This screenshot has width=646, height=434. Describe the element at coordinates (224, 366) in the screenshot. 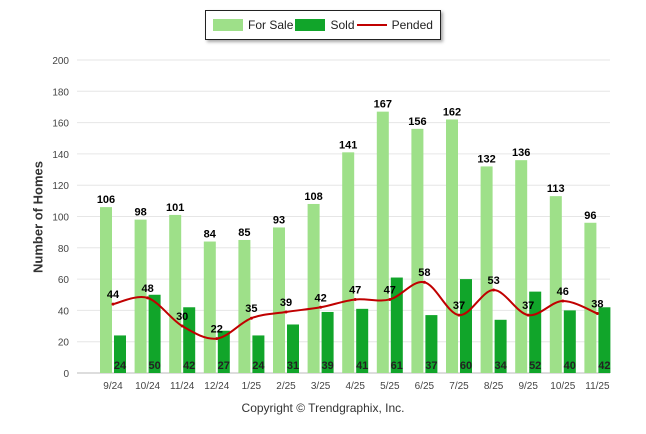

I see `sold-value-label: 27` at that location.